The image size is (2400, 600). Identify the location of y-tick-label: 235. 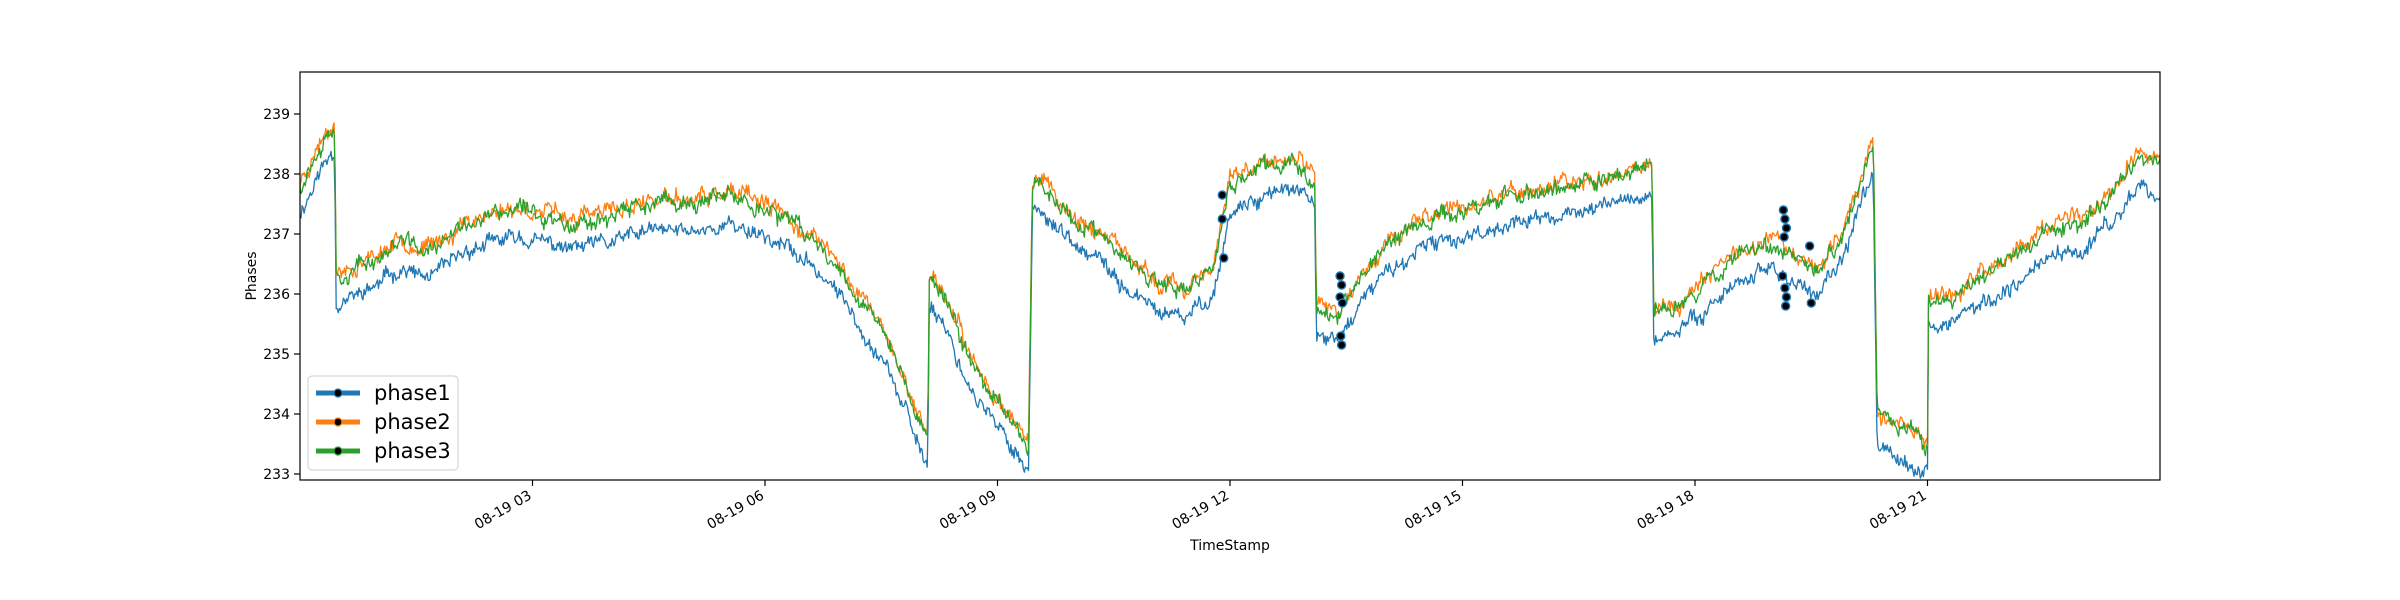
(276, 355).